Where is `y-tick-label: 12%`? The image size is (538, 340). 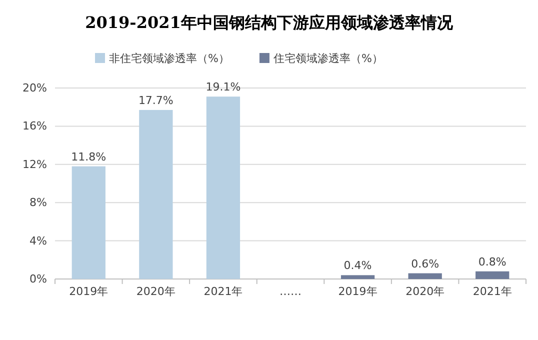
y-tick-label: 12% is located at coordinates (34, 164).